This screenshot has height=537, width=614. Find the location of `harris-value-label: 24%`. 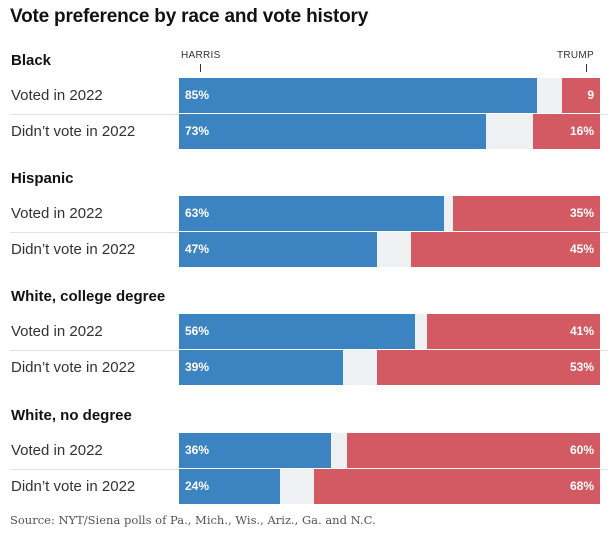

harris-value-label: 24% is located at coordinates (197, 486).